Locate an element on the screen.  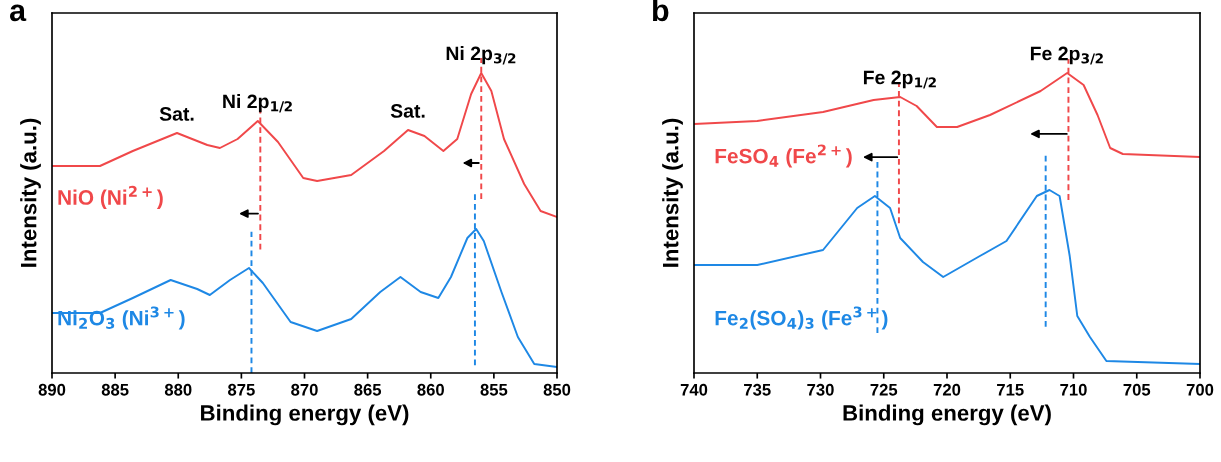
x-tick-label: 865 is located at coordinates (368, 389).